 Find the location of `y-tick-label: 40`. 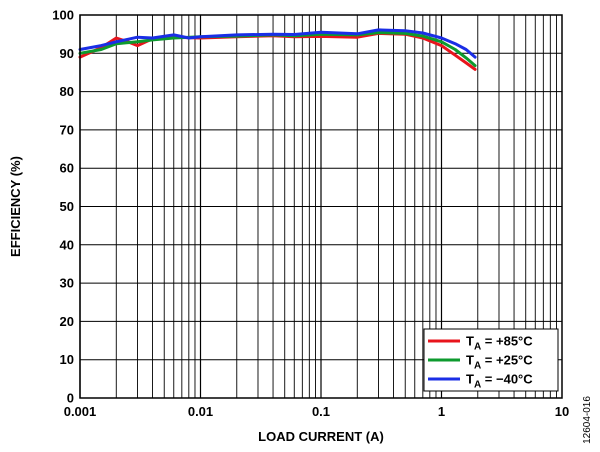

y-tick-label: 40 is located at coordinates (67, 244).